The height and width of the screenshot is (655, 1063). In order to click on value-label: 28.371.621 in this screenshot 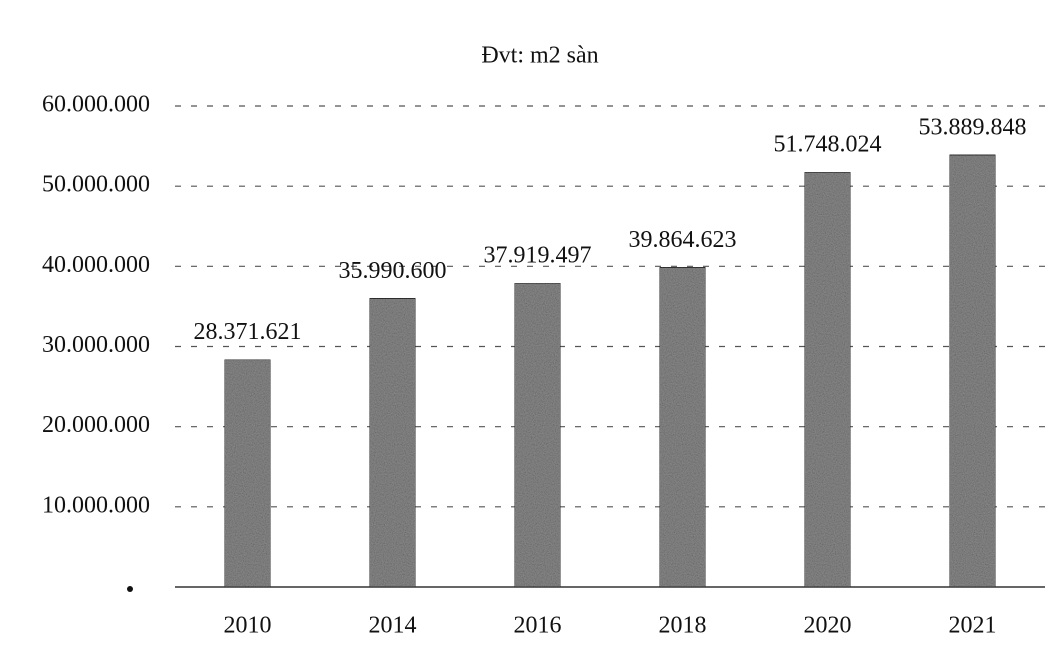, I will do `click(248, 332)`.